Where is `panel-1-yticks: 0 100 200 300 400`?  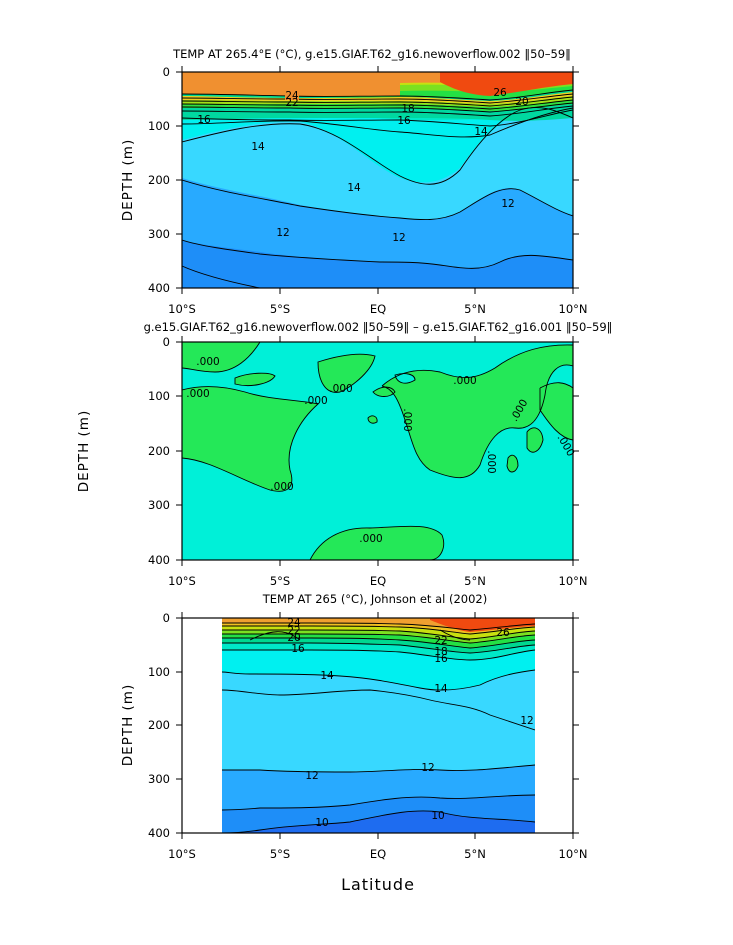
panel-1-yticks: 0 100 200 300 400 is located at coordinates (159, 180).